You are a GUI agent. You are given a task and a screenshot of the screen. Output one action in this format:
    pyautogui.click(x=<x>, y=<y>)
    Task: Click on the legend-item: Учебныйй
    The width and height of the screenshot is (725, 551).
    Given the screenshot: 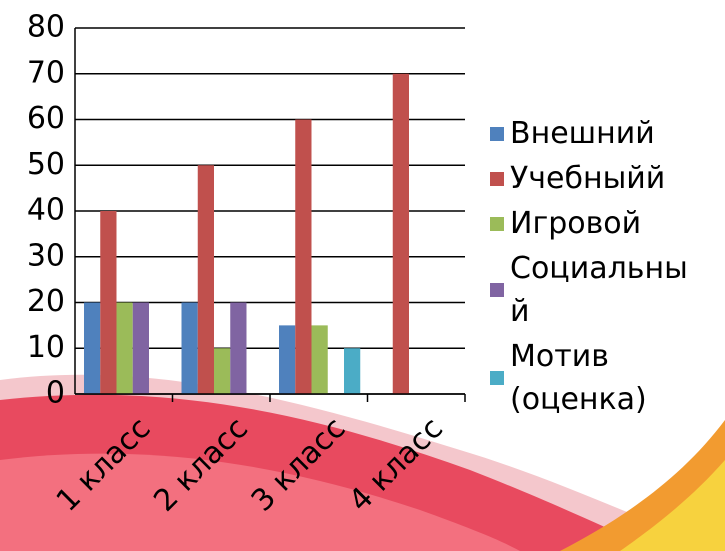 What is the action you would take?
    pyautogui.click(x=592, y=178)
    